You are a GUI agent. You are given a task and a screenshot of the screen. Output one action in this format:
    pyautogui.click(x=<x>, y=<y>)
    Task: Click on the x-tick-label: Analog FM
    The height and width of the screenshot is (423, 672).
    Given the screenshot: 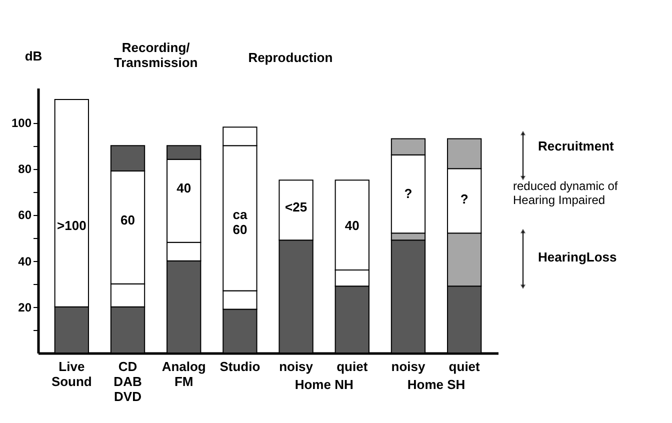 What is the action you would take?
    pyautogui.click(x=184, y=374)
    